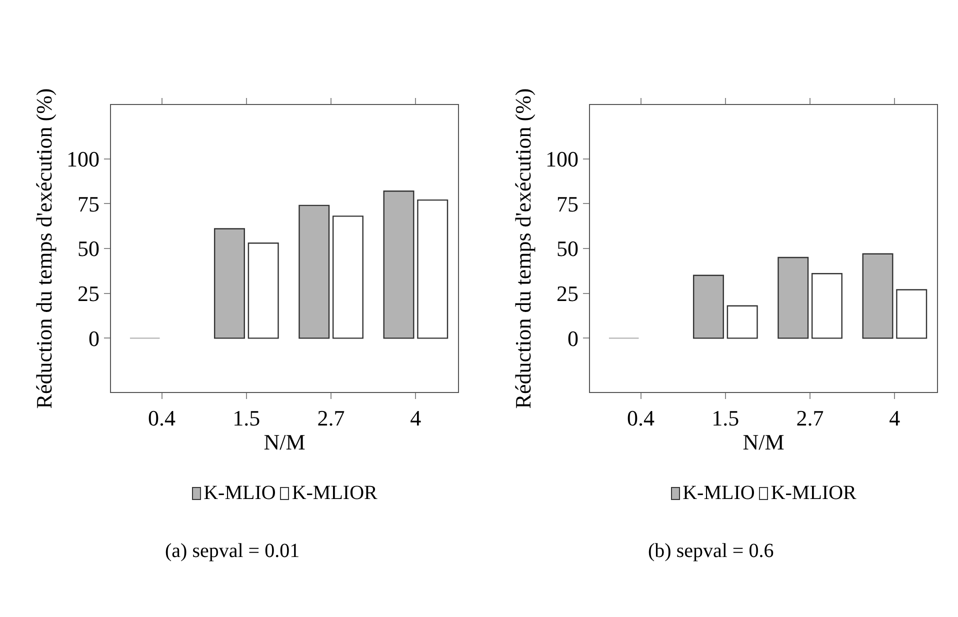  I want to click on text: (a) sepval = 0.01, so click(232, 551).